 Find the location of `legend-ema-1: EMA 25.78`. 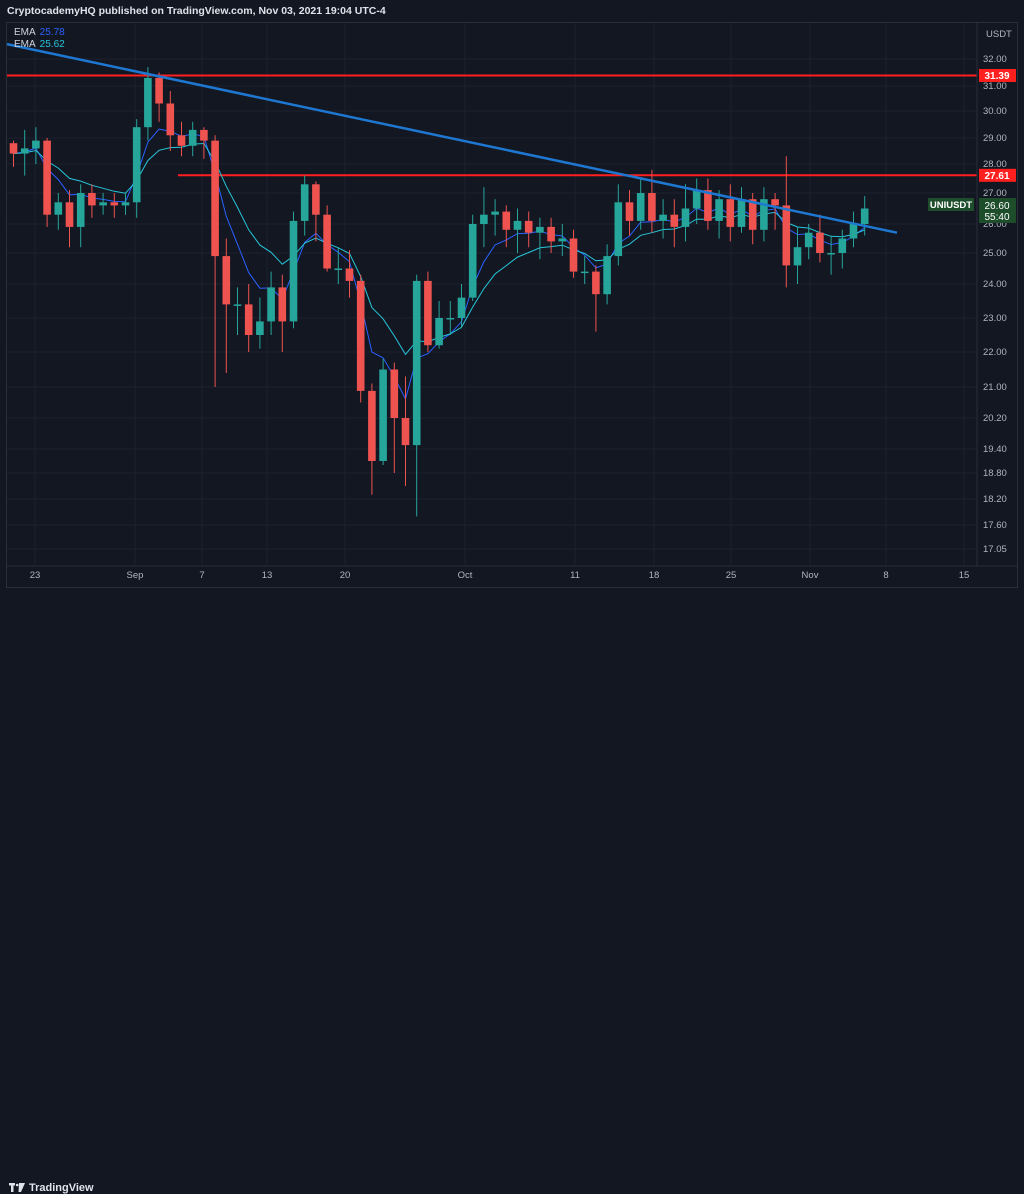

legend-ema-1: EMA 25.78 is located at coordinates (39, 33).